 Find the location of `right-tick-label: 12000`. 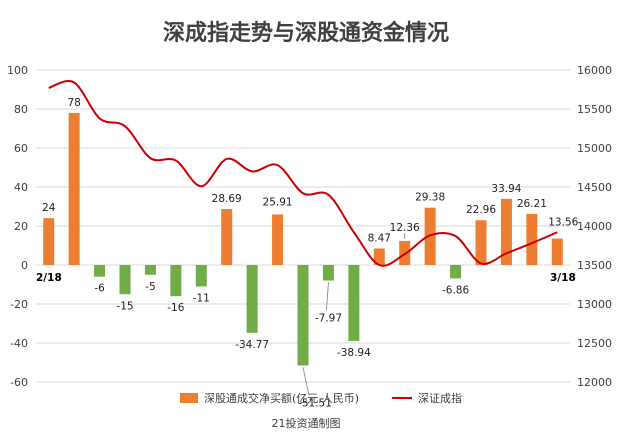

right-tick-label: 12000 is located at coordinates (594, 382).